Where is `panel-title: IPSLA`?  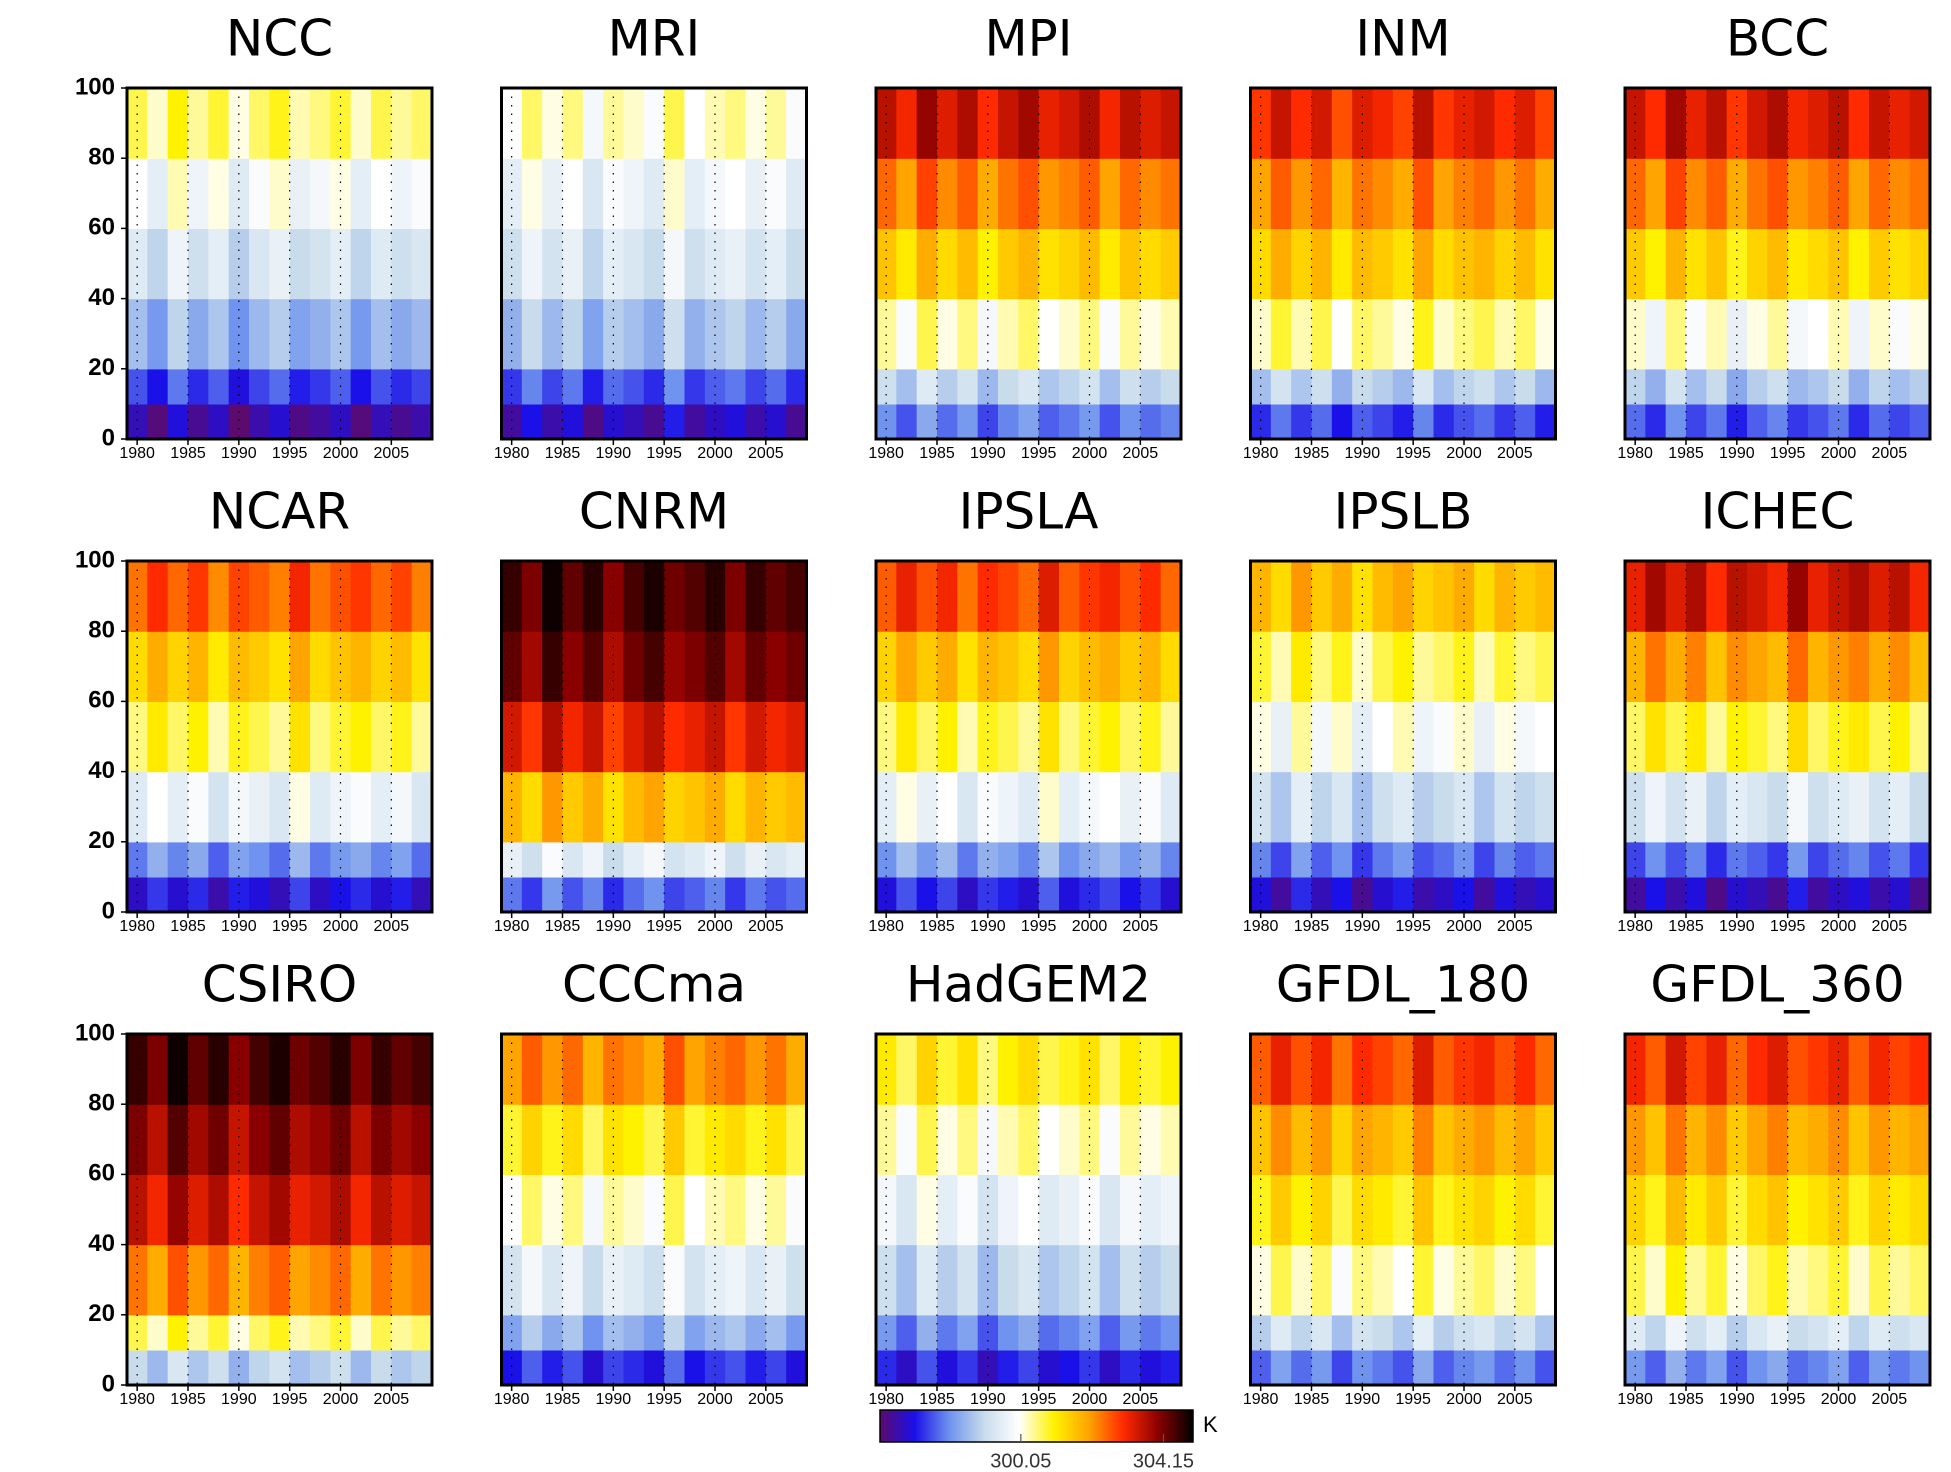 panel-title: IPSLA is located at coordinates (1029, 512).